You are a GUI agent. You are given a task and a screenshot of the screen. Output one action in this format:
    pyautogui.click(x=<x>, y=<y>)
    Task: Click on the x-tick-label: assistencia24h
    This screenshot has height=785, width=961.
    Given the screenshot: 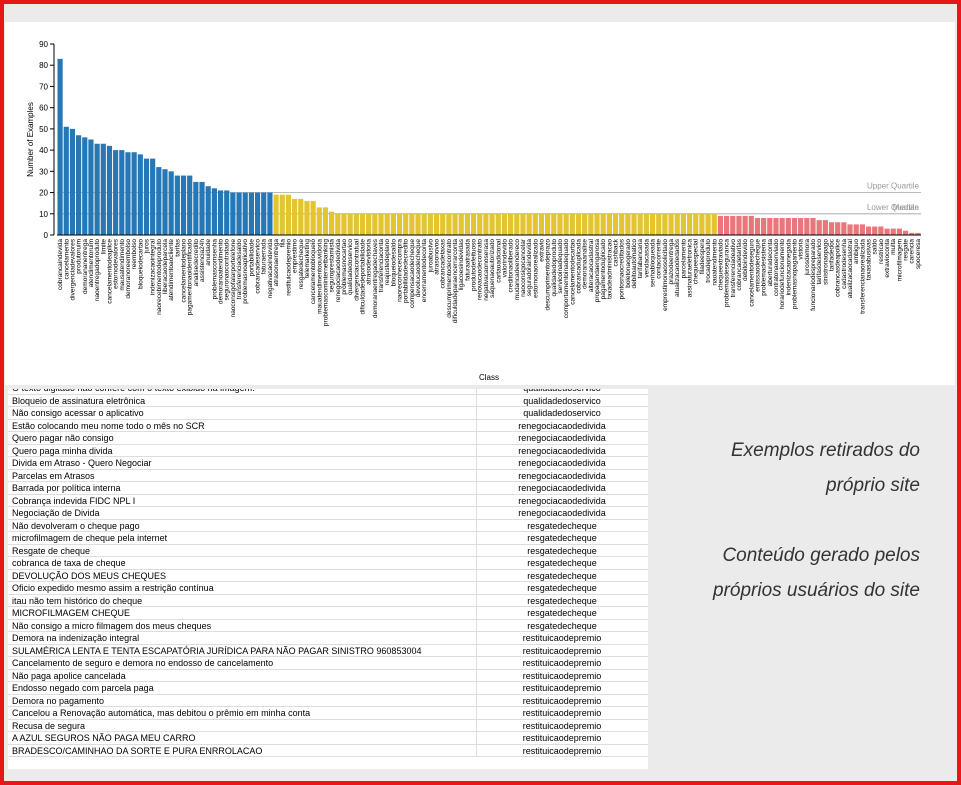 What is the action you would take?
    pyautogui.click(x=202, y=260)
    